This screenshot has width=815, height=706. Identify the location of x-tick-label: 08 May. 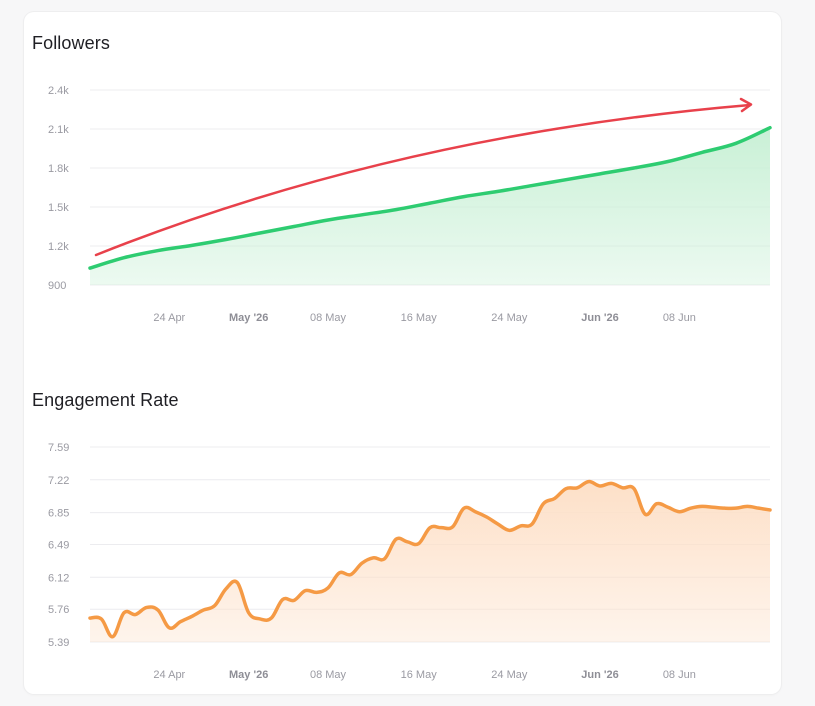
(328, 318).